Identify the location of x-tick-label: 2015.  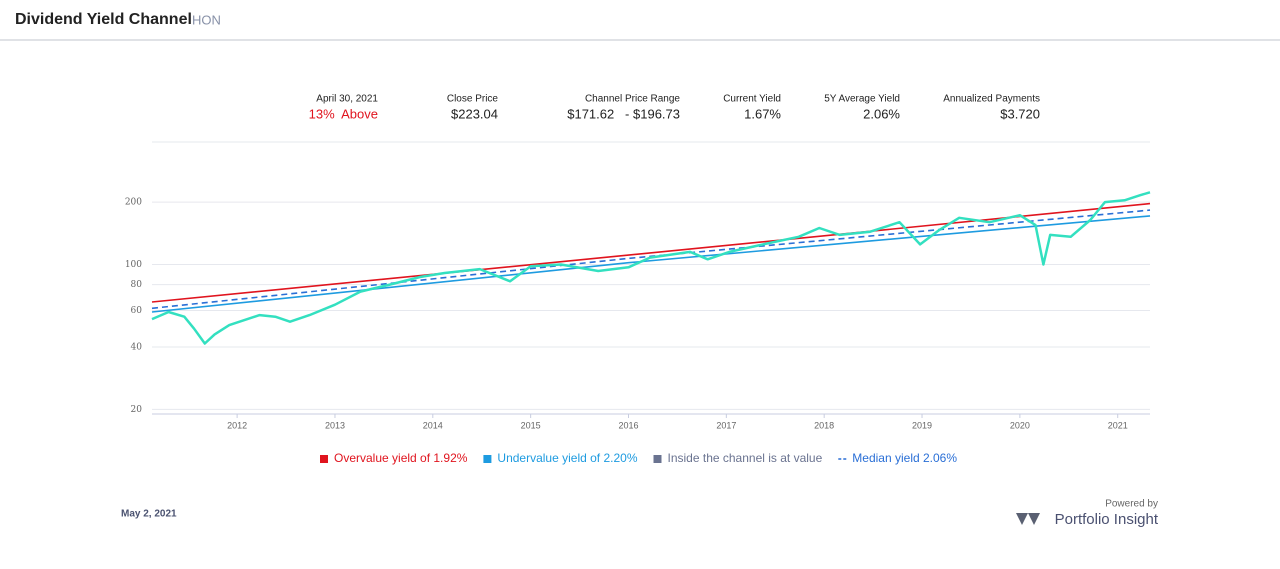
(531, 425).